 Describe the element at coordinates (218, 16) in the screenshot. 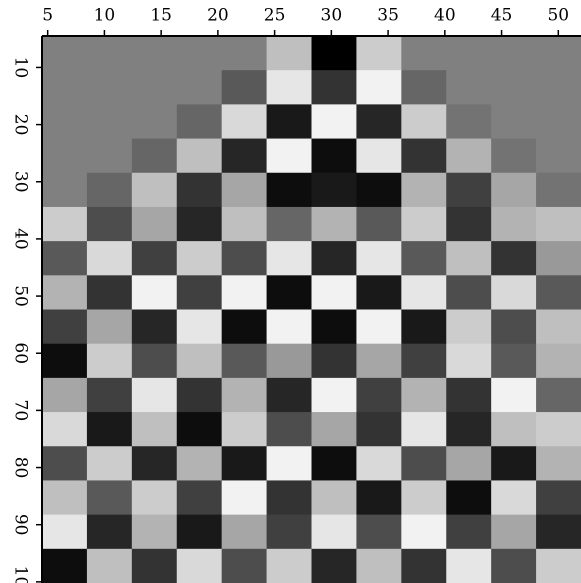

I see `x-tick-label: 20` at that location.